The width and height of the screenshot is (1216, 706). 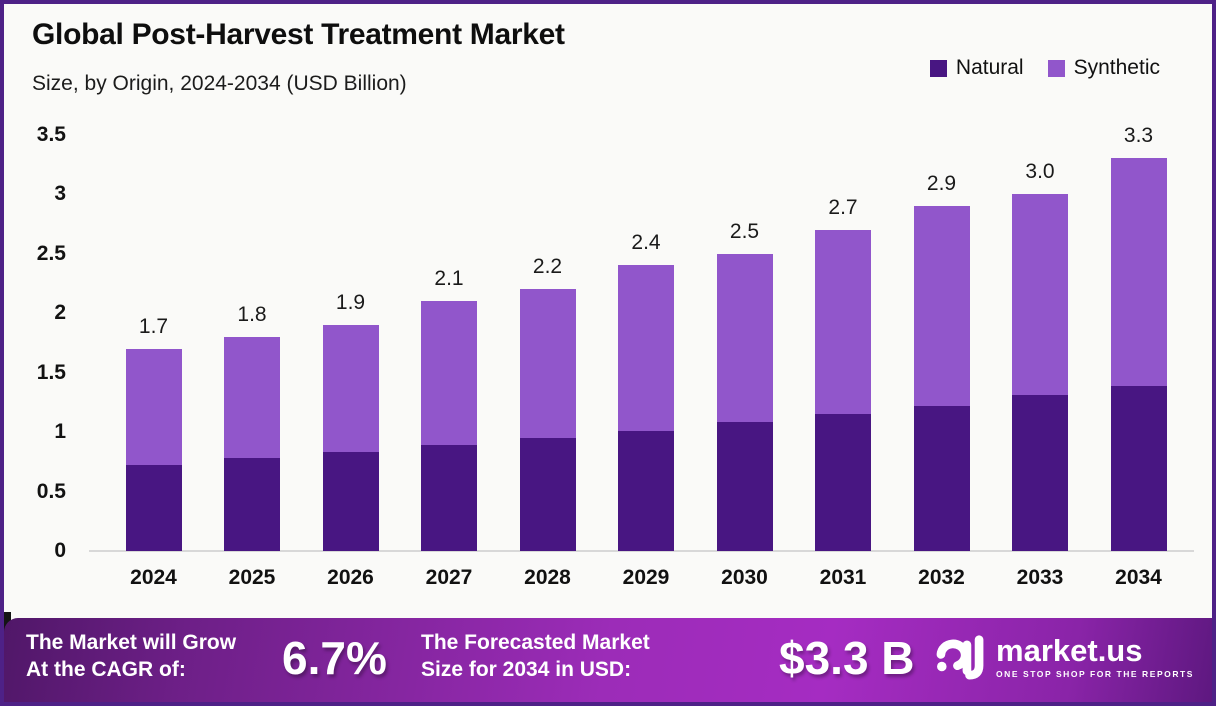 I want to click on logo-text-block: market.us ONE STOP SHOP FOR THE REPORTS, so click(x=1095, y=655).